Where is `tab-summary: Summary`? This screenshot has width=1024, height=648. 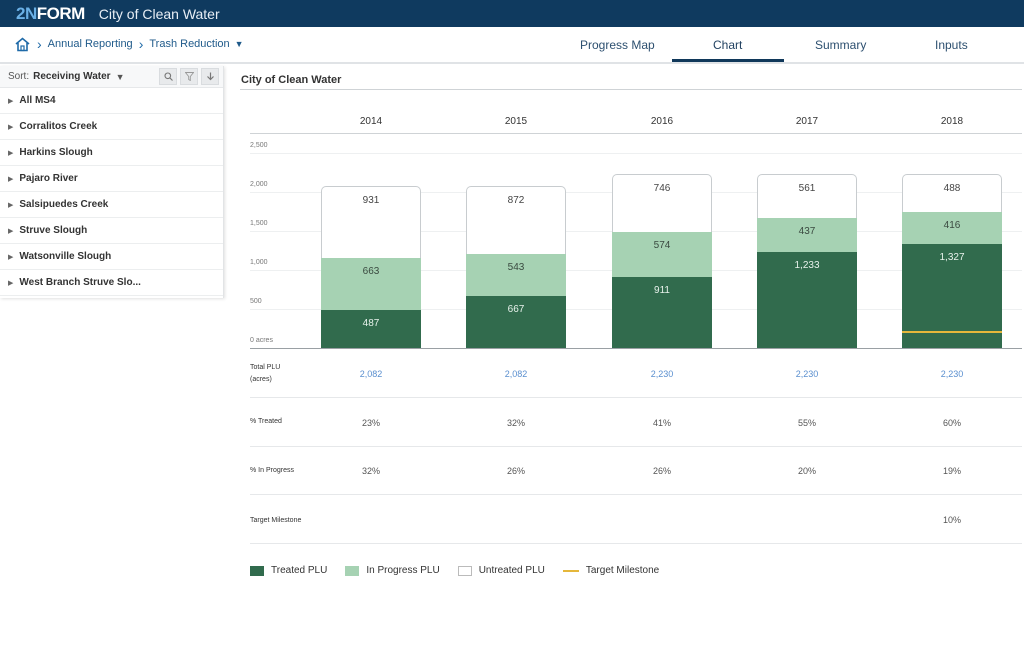
tab-summary: Summary is located at coordinates (841, 45).